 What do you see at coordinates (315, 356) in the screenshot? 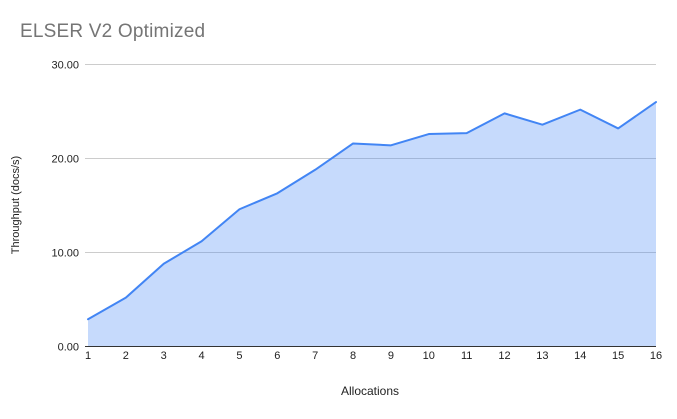
I see `x-tick-label: 7` at bounding box center [315, 356].